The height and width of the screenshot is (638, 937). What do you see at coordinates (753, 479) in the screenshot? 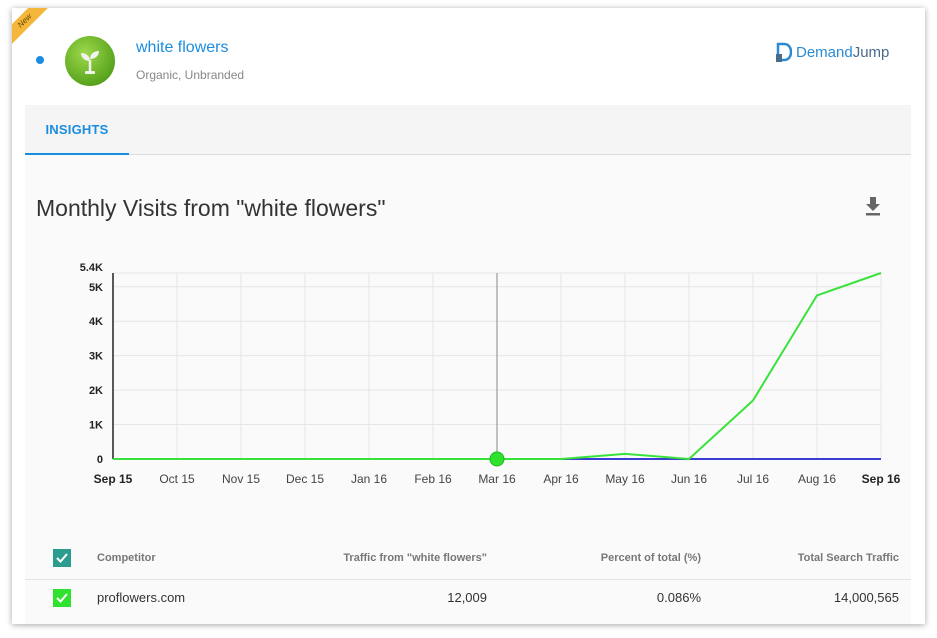
I see `x-tick-label: Jul 16` at bounding box center [753, 479].